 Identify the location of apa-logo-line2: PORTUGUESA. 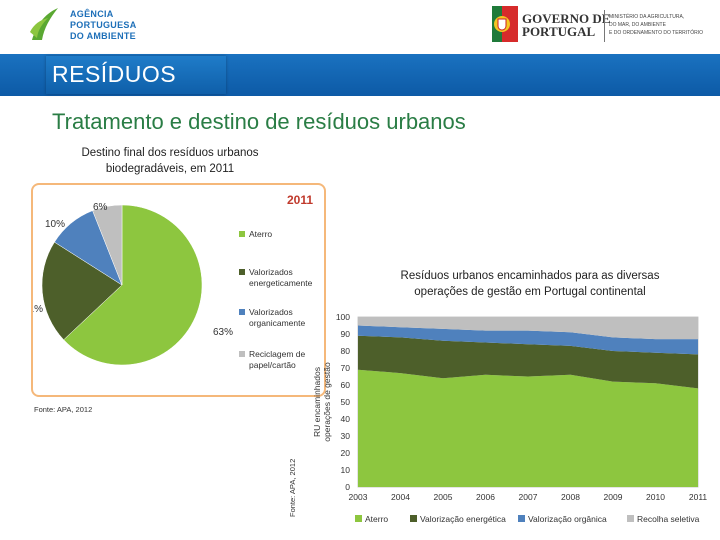
(103, 25).